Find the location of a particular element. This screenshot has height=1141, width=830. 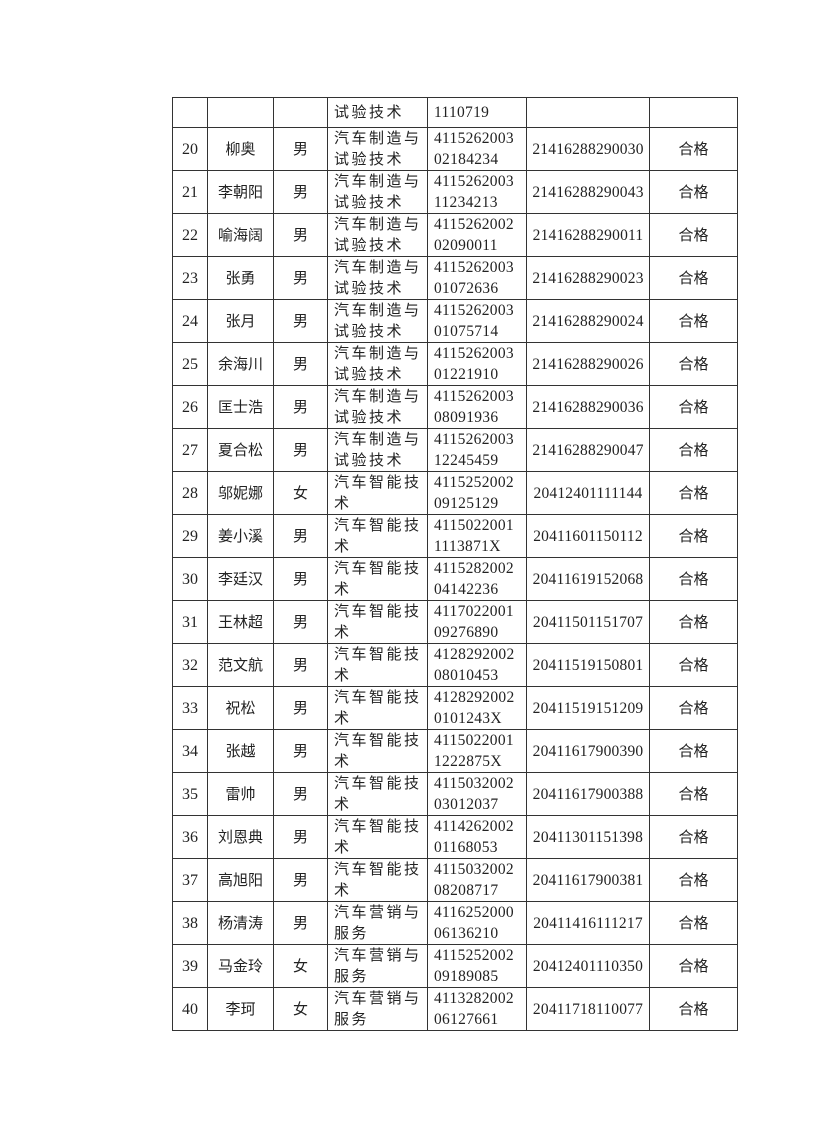

cell-cert: 21416288290024 is located at coordinates (588, 321).